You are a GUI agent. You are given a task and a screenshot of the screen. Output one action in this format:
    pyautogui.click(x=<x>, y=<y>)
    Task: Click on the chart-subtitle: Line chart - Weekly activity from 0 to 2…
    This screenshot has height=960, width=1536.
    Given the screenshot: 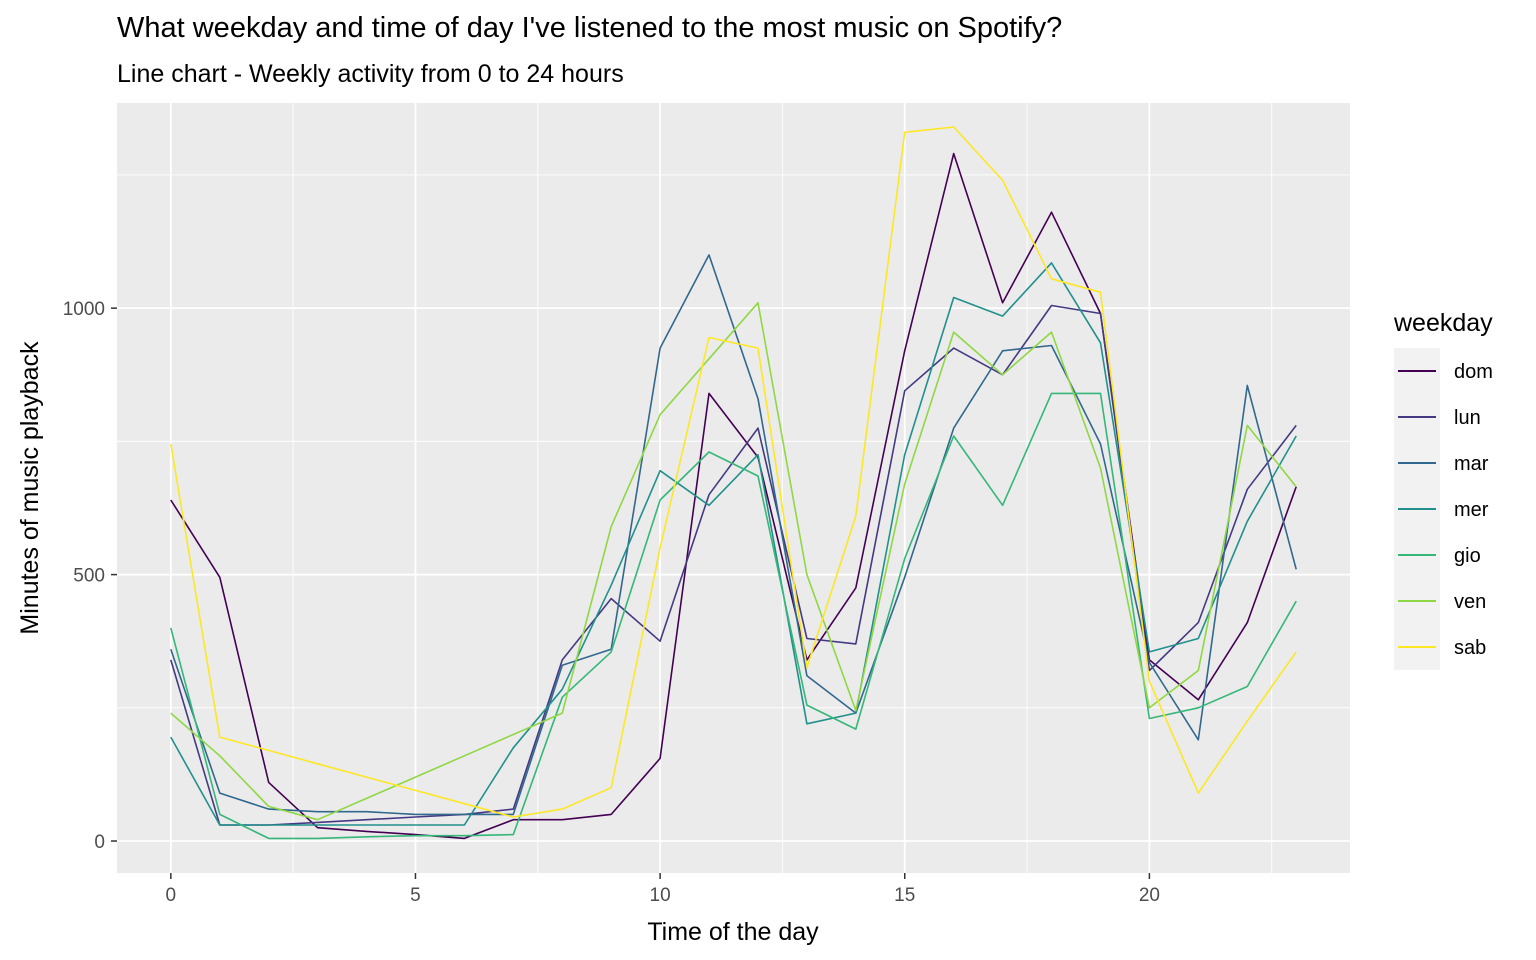 What is the action you would take?
    pyautogui.click(x=370, y=74)
    